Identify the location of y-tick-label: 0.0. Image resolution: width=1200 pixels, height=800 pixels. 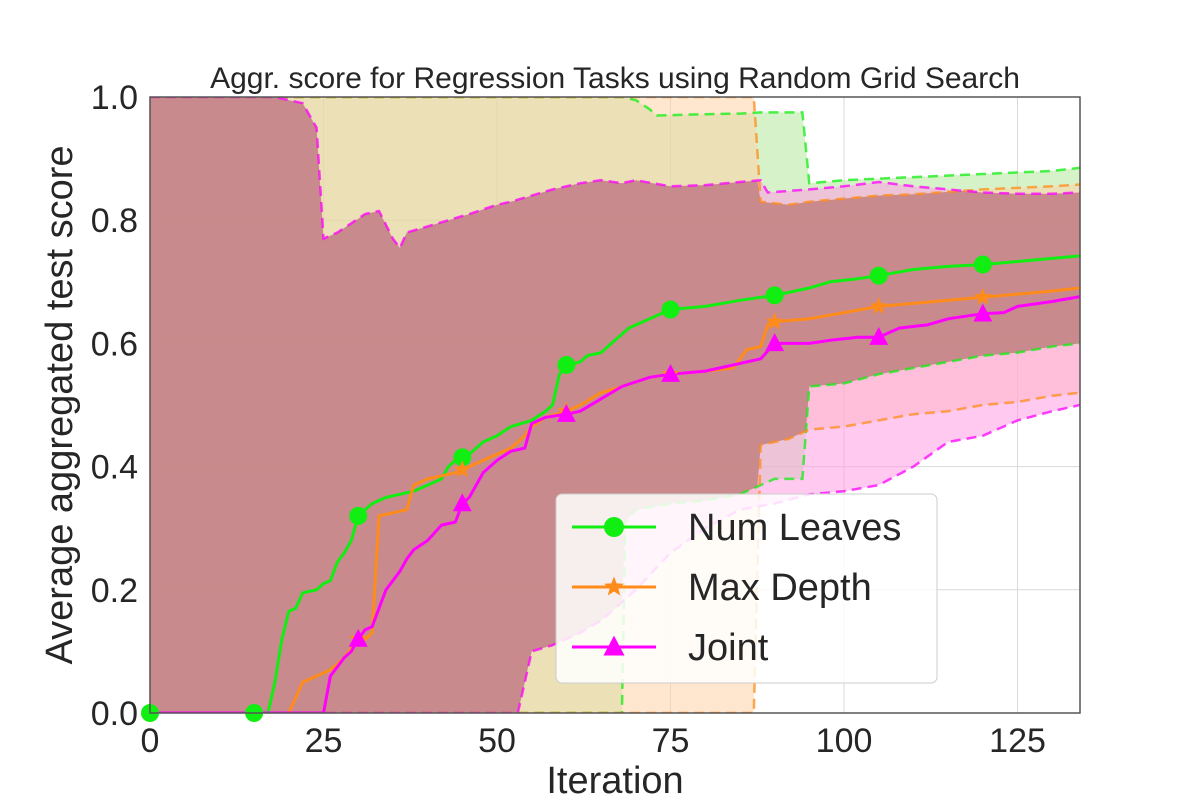
(114, 714).